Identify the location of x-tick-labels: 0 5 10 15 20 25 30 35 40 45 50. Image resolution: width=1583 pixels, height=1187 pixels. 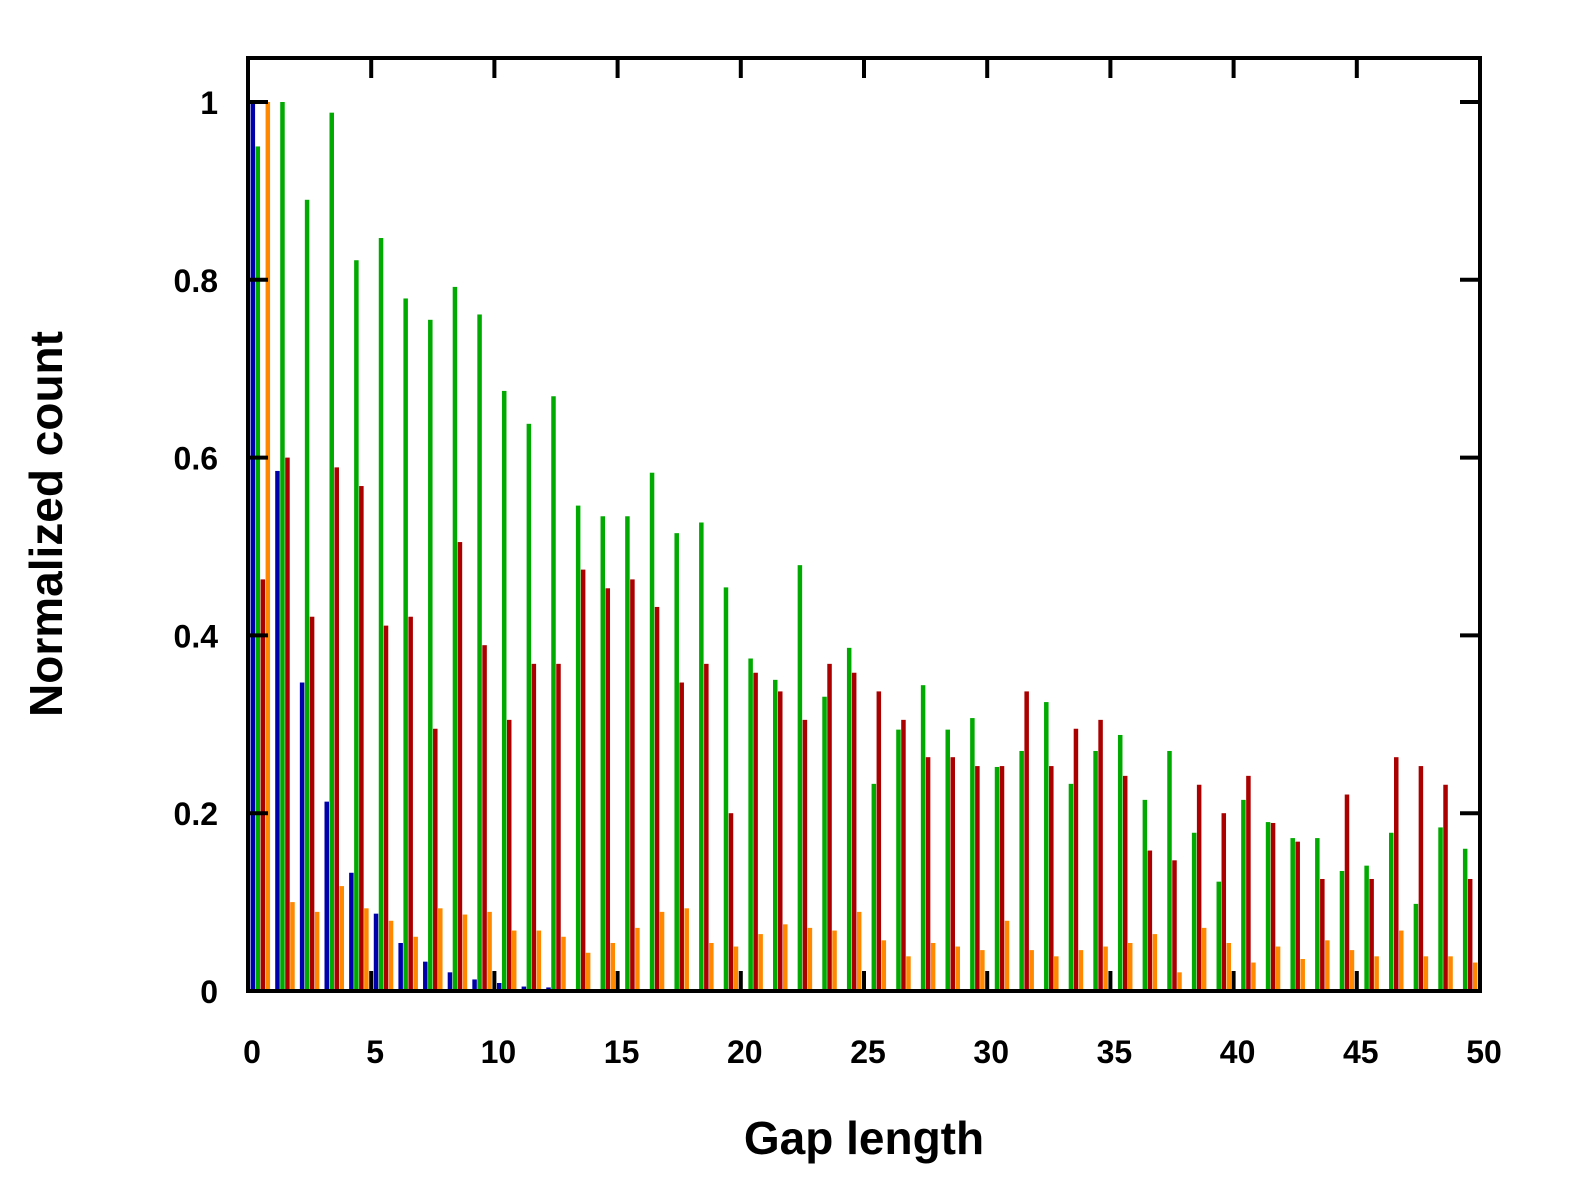
(872, 1052).